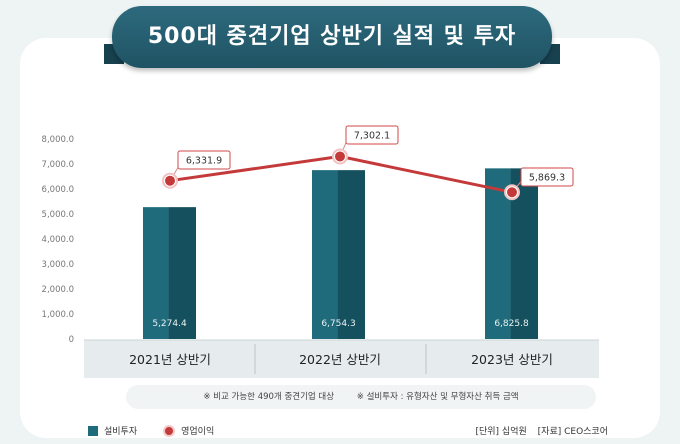 This screenshot has height=444, width=680. Describe the element at coordinates (58, 265) in the screenshot. I see `y-tick-label: 3,000.0` at that location.